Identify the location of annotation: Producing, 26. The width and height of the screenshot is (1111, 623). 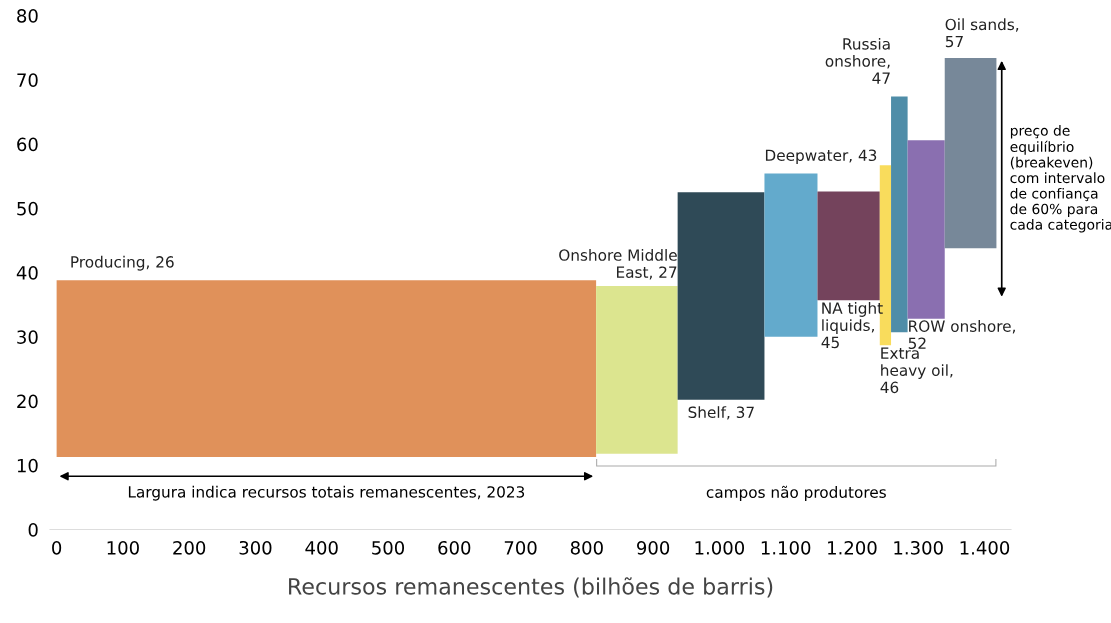
(122, 263).